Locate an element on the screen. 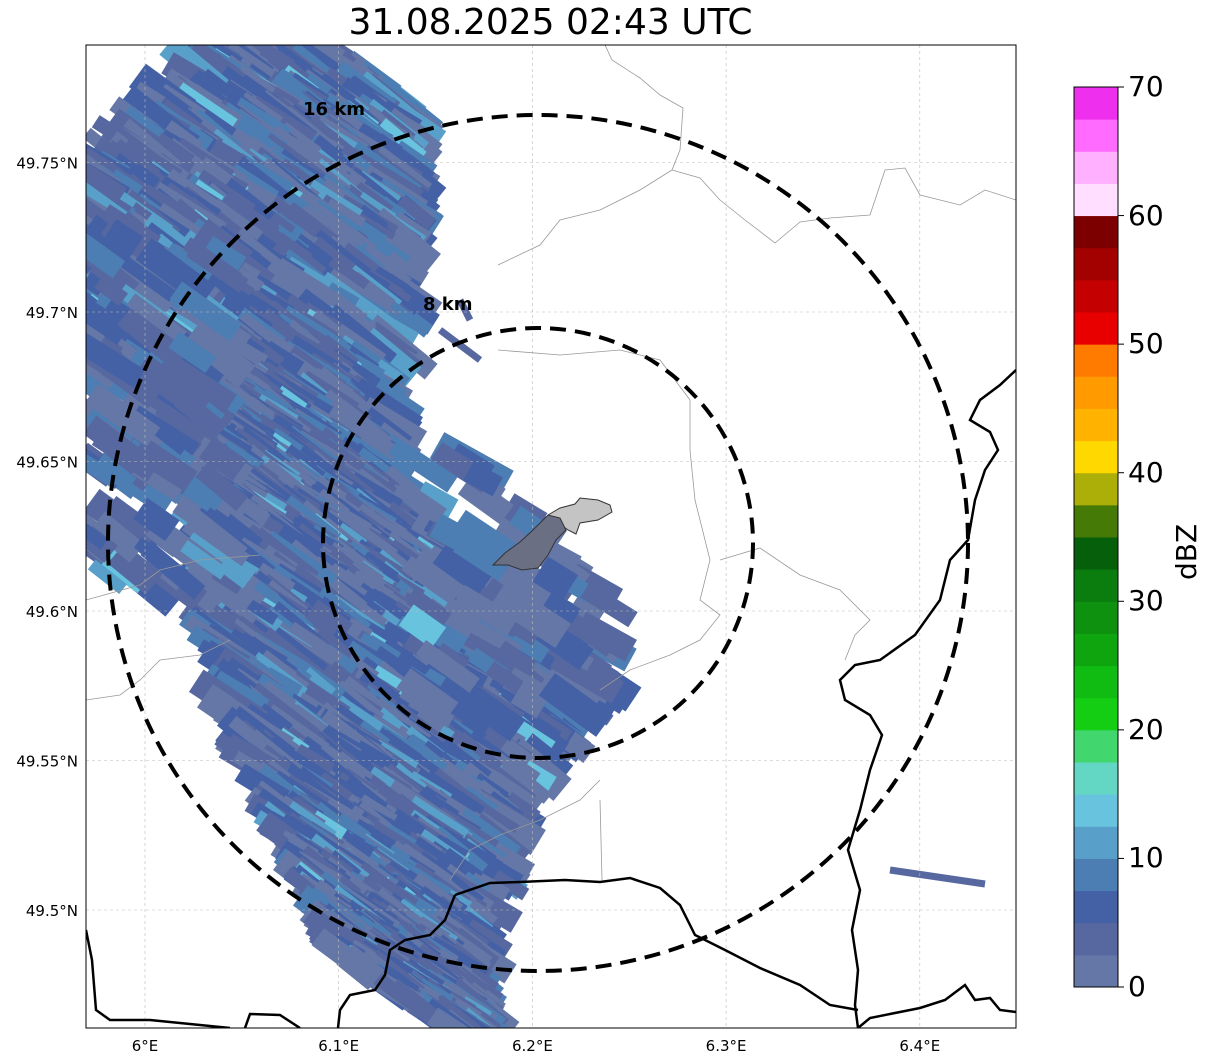  range-ring-label-16km: 16 km is located at coordinates (334, 109).